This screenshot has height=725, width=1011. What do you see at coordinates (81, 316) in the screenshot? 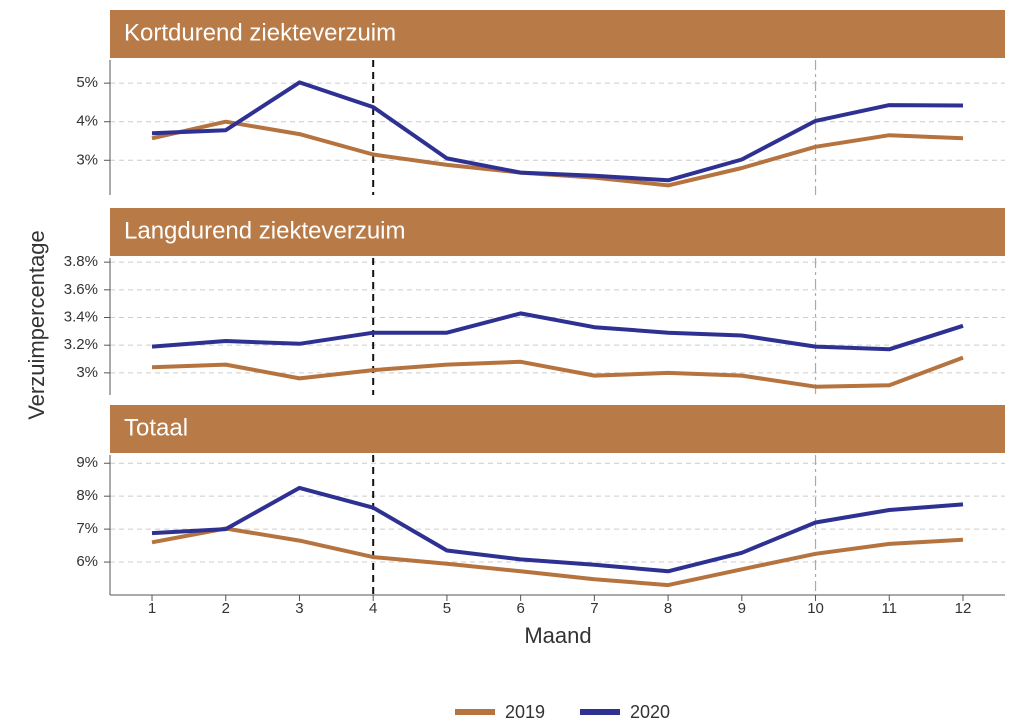
I see `y-tick-label: 3.4%` at bounding box center [81, 316].